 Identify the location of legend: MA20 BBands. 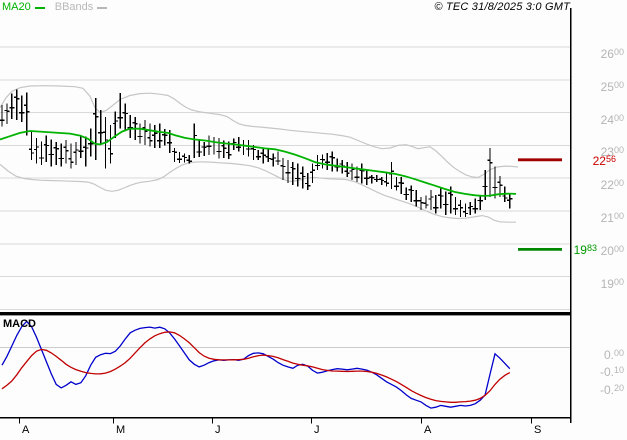
(55, 7).